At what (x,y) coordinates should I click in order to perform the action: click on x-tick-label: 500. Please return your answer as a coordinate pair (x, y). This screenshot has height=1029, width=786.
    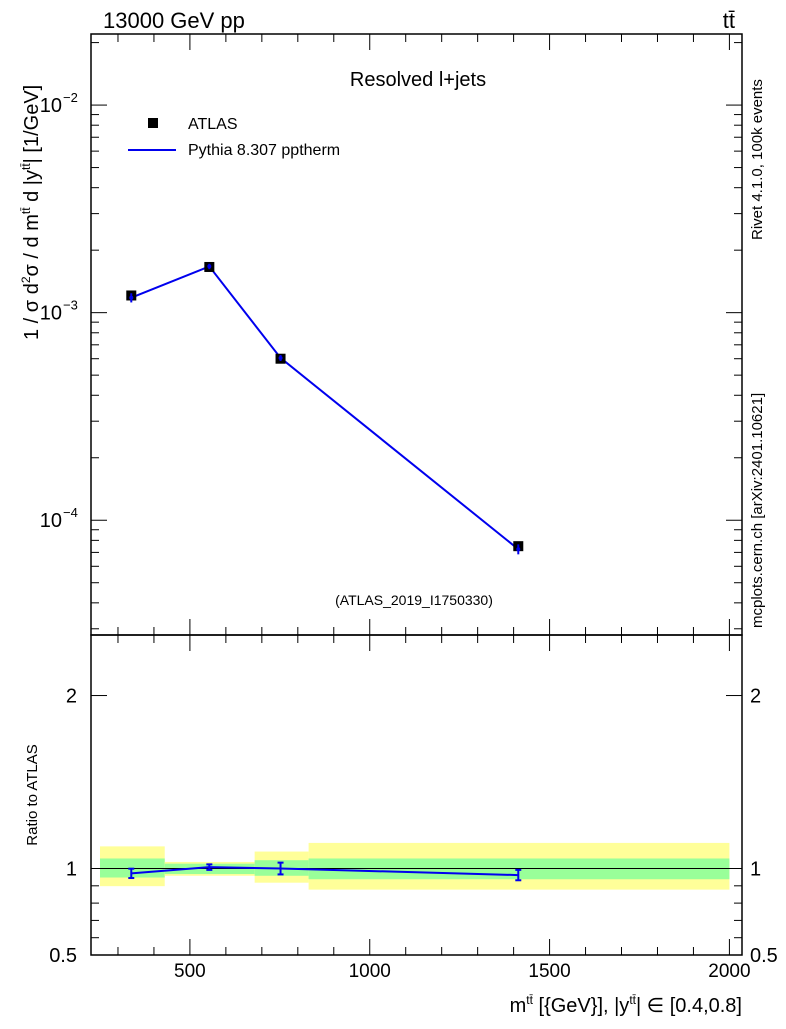
    Looking at the image, I should click on (190, 971).